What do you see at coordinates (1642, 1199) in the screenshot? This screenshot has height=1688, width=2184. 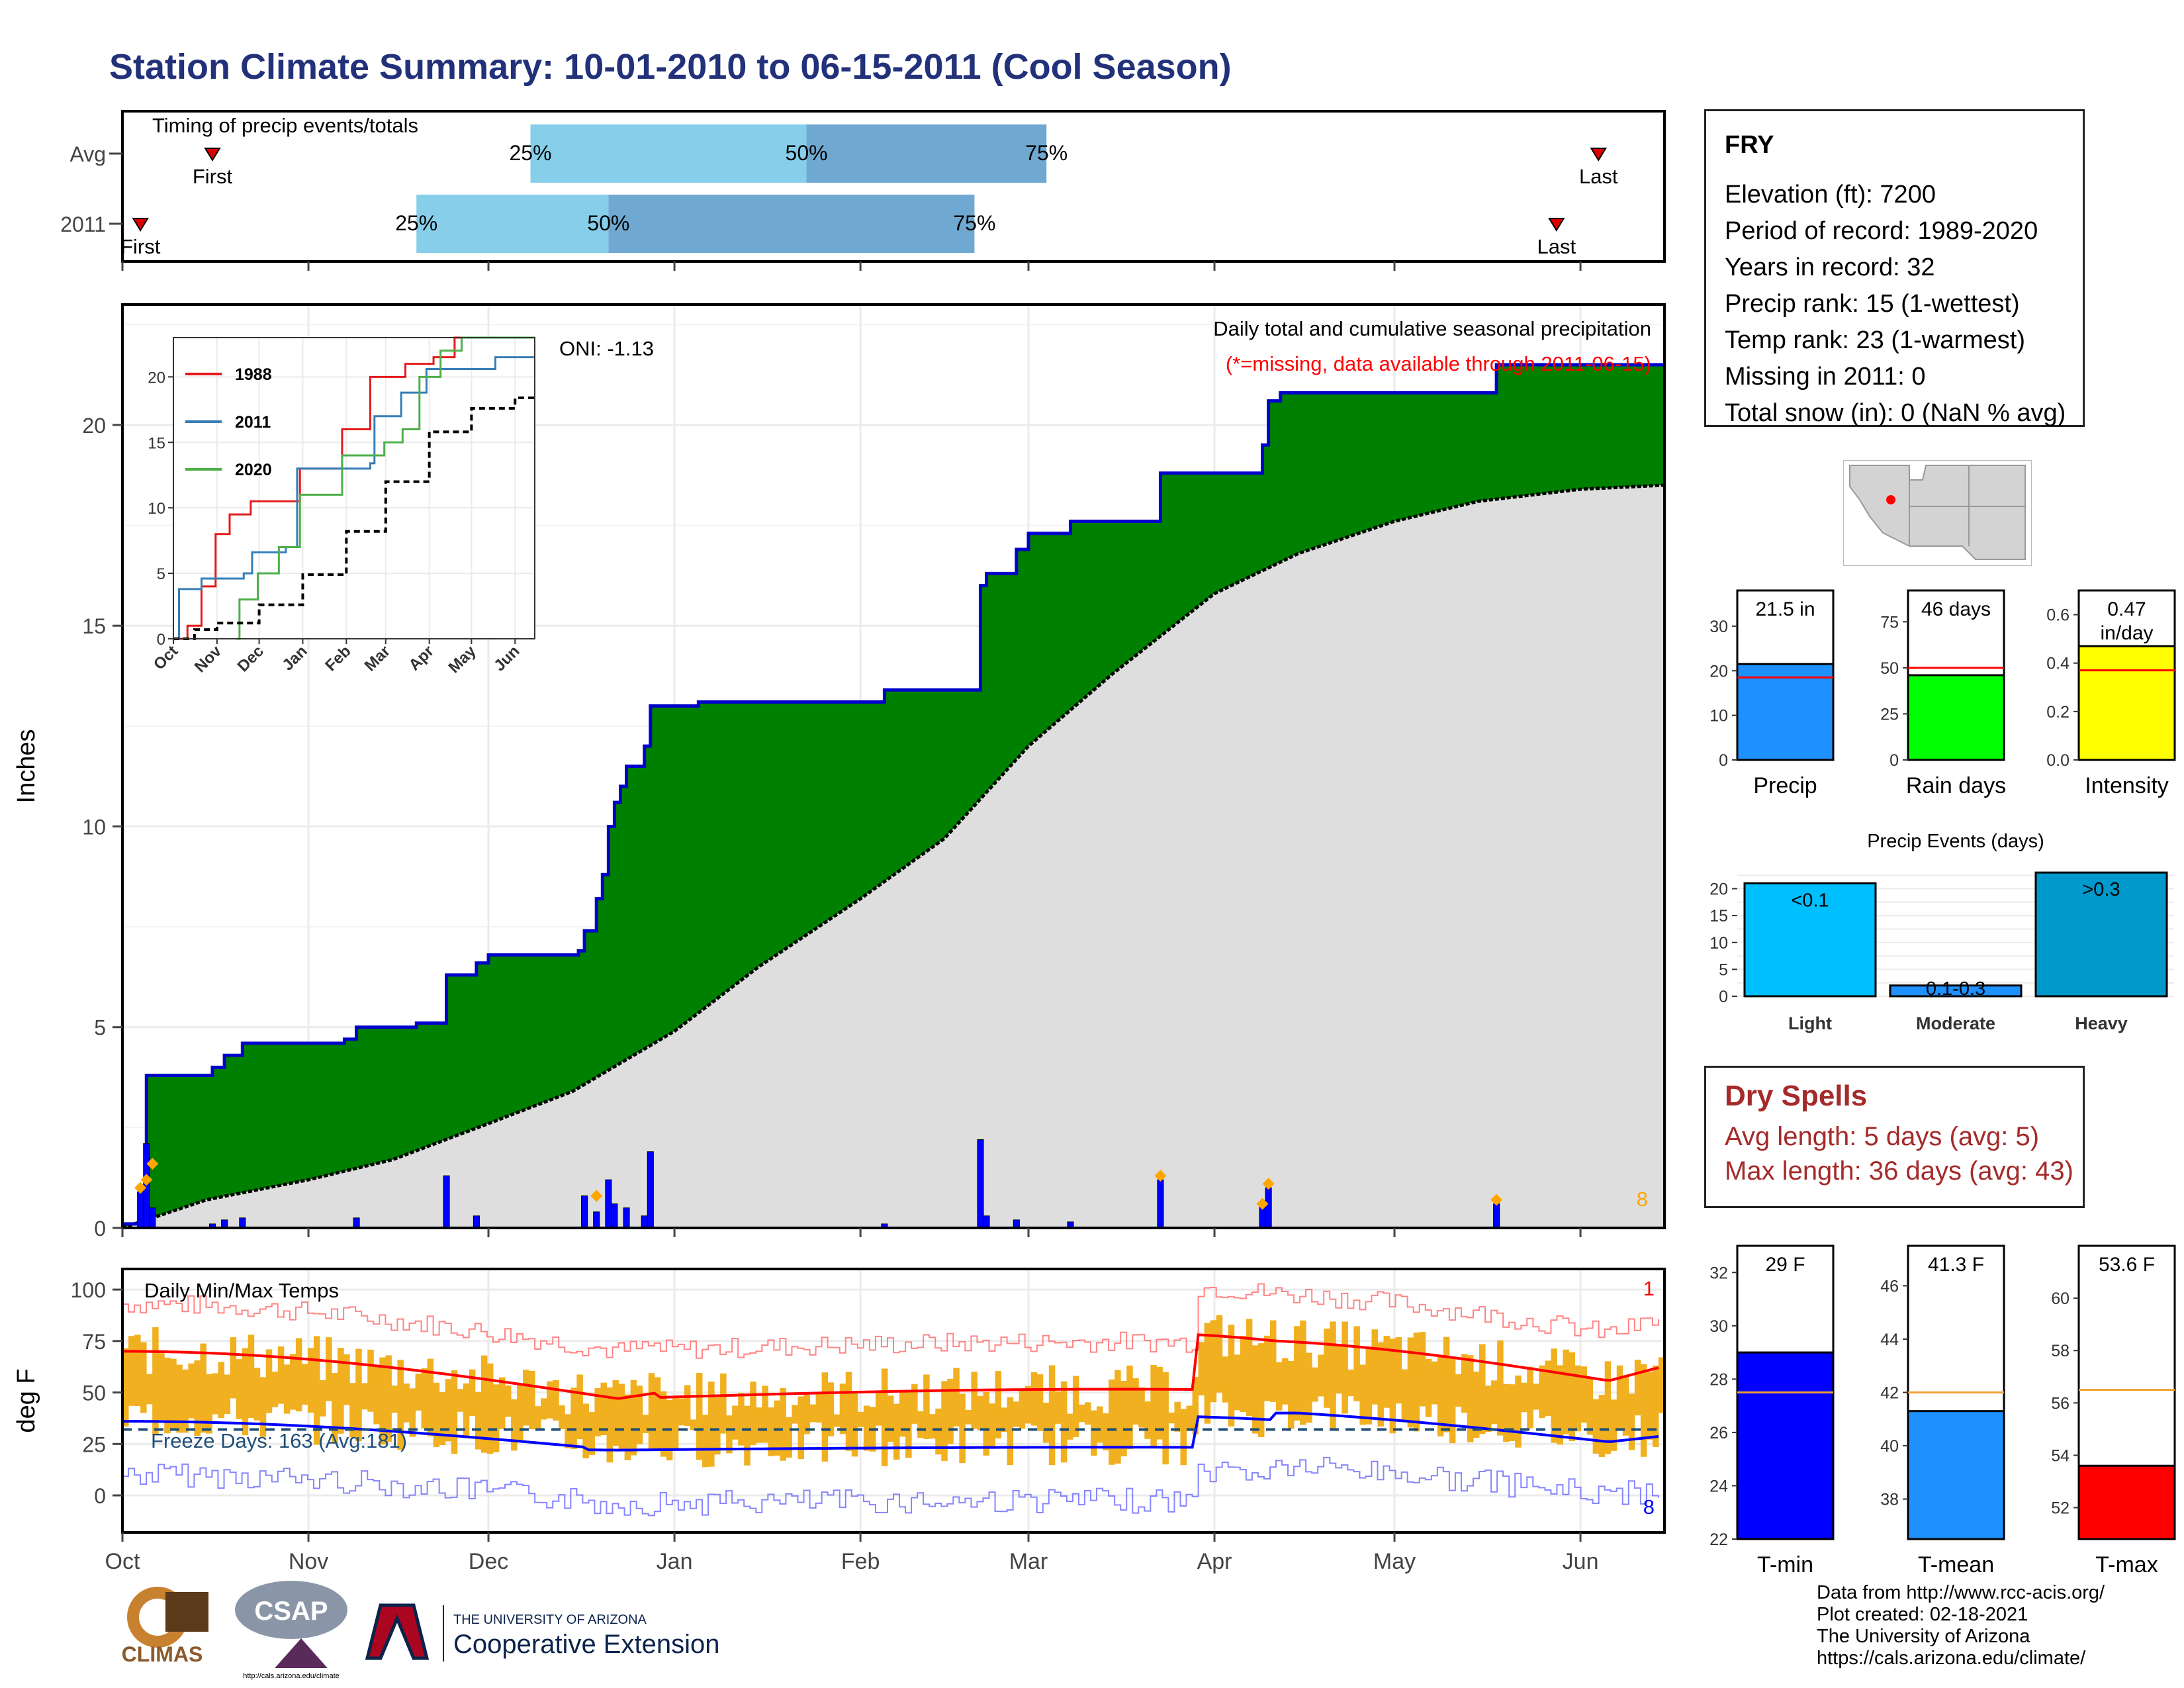 I see `snow-count-label: 8` at bounding box center [1642, 1199].